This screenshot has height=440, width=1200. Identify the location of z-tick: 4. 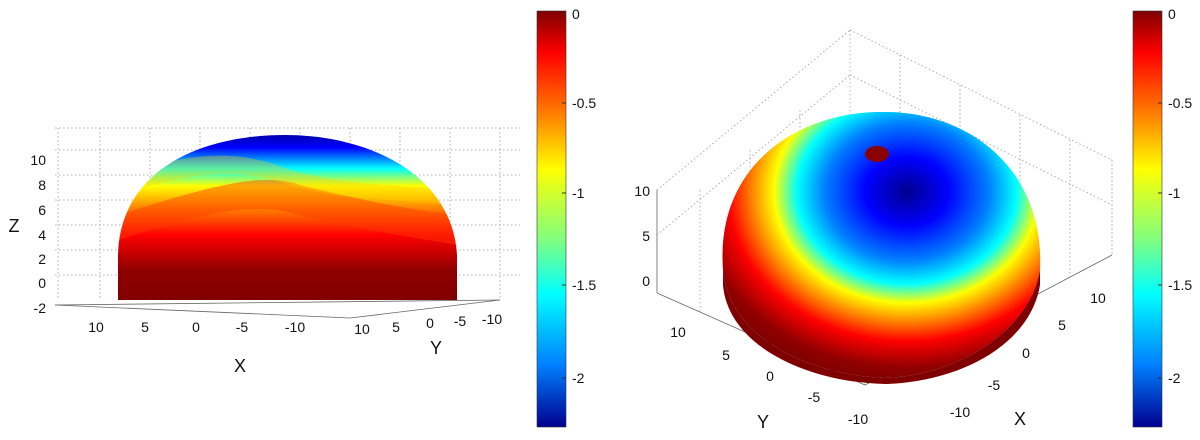
(42, 235).